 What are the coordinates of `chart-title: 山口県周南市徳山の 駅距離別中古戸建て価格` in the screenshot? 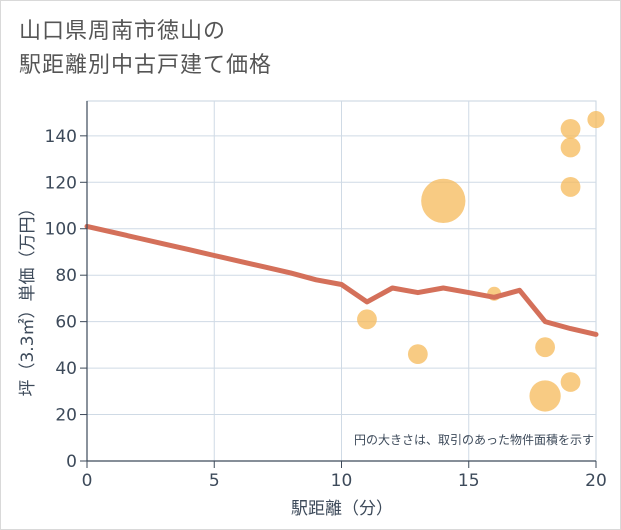 It's located at (145, 49).